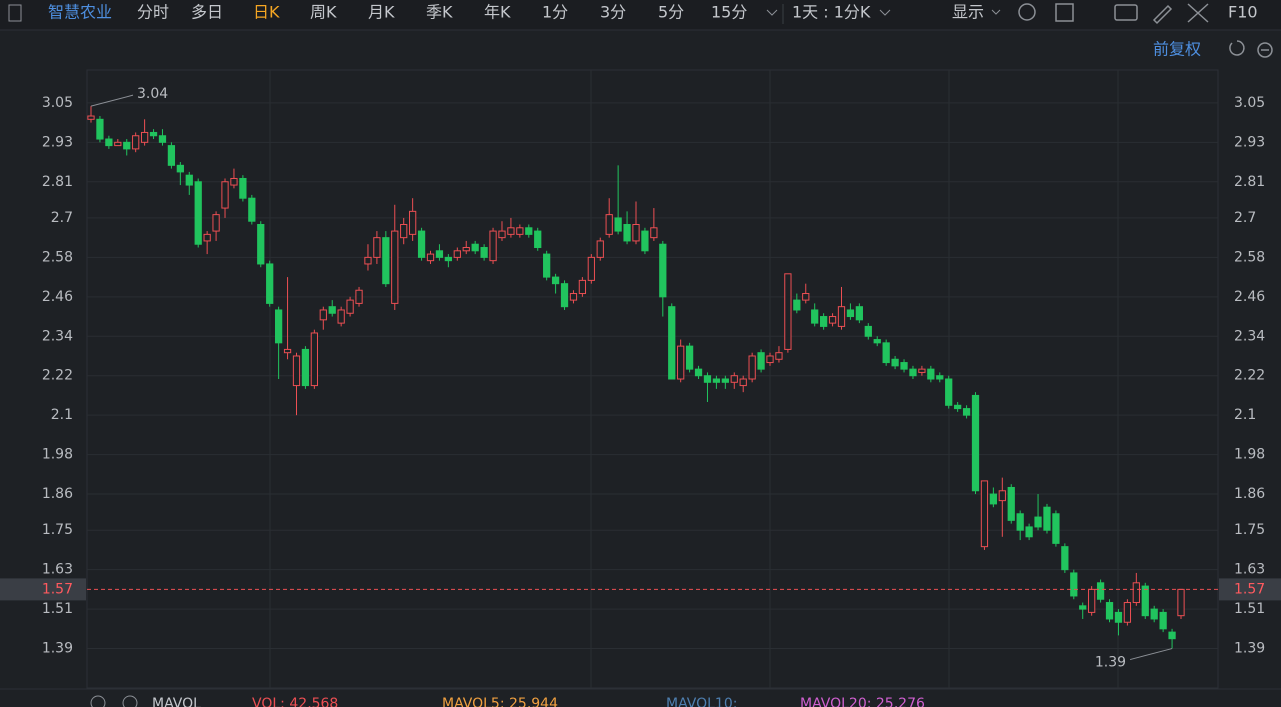  I want to click on period-select: 1天 : 1分K, so click(831, 12).